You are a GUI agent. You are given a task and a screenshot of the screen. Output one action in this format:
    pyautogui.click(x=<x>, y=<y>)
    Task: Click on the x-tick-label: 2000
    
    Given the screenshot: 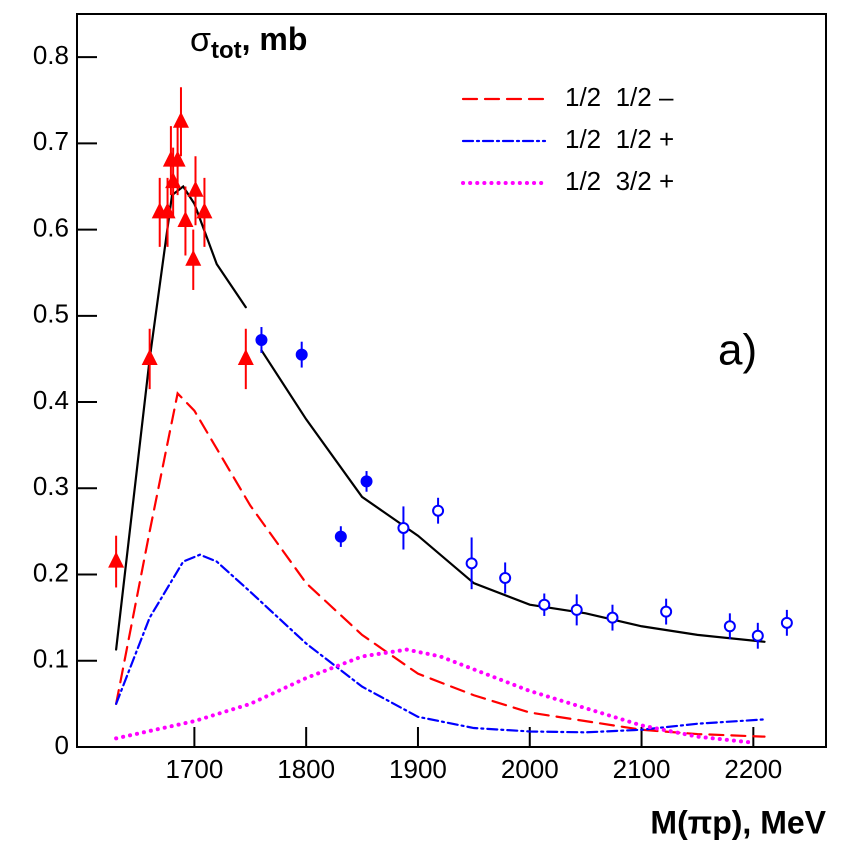 What is the action you would take?
    pyautogui.click(x=530, y=769)
    